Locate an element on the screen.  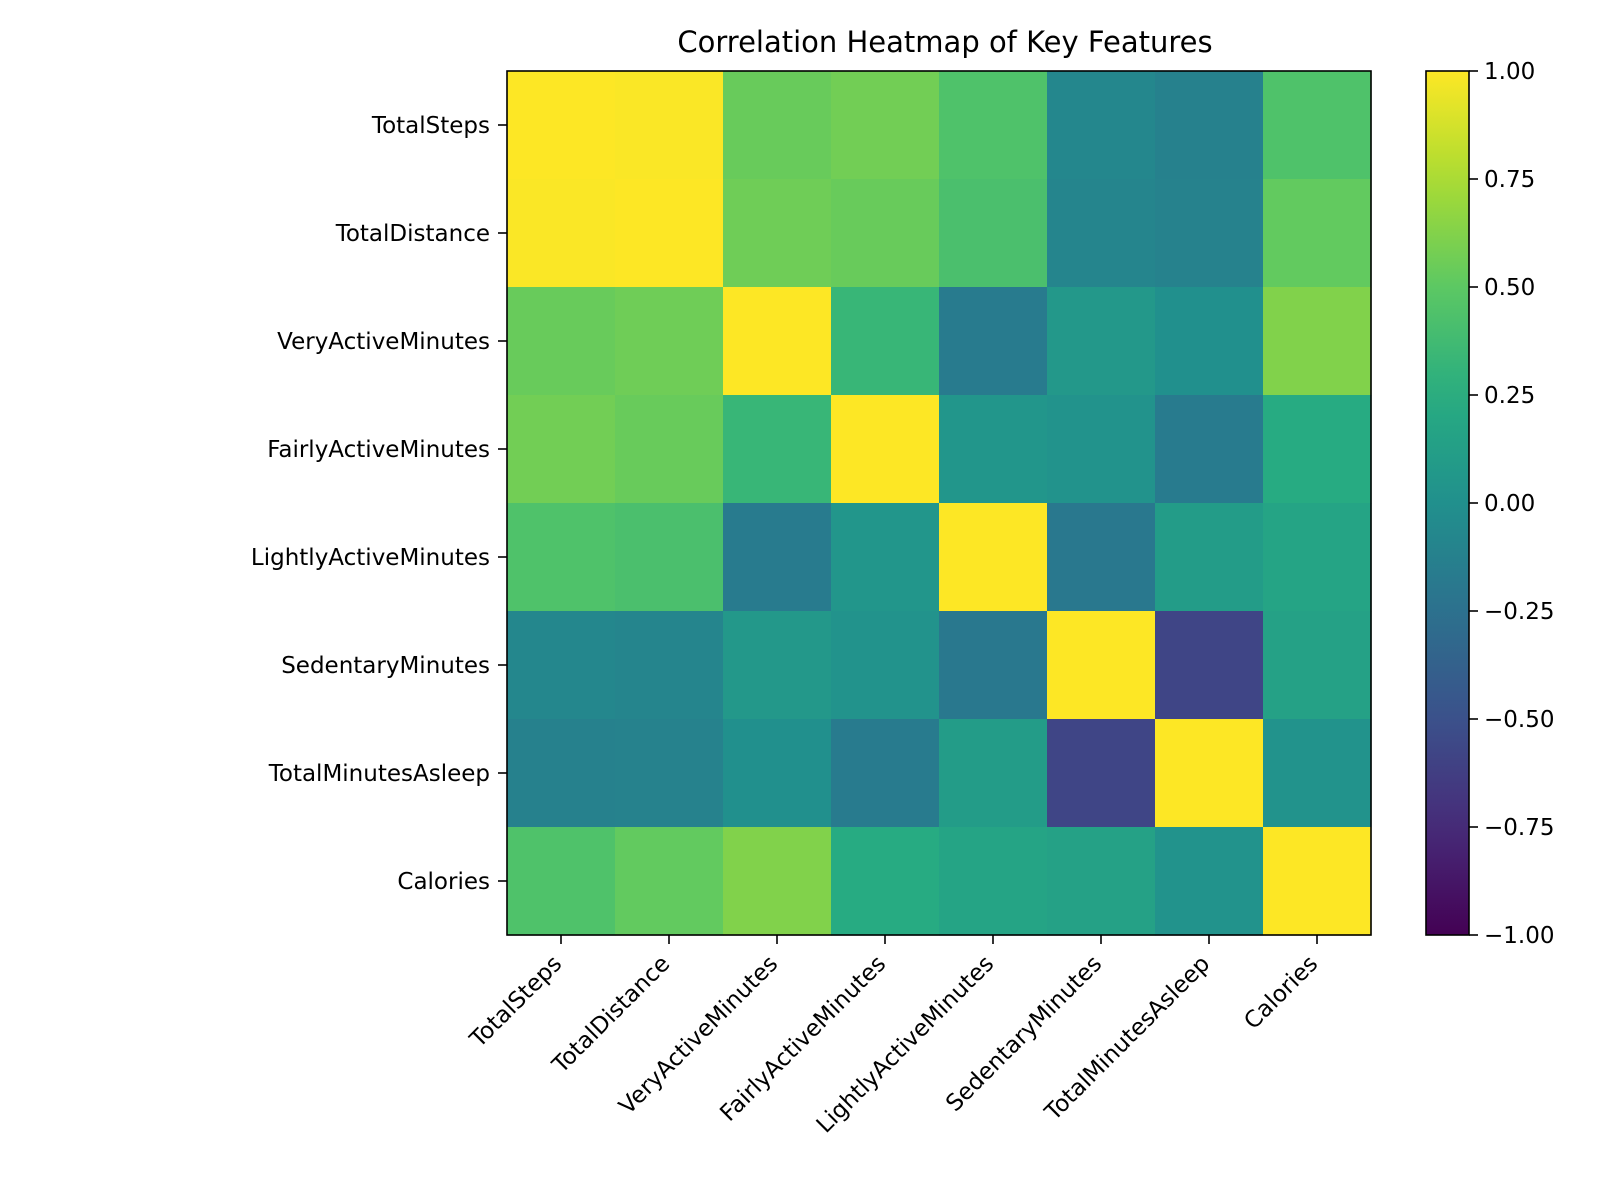
chart-title: Correlation Heatmap of Key Features is located at coordinates (944, 42).